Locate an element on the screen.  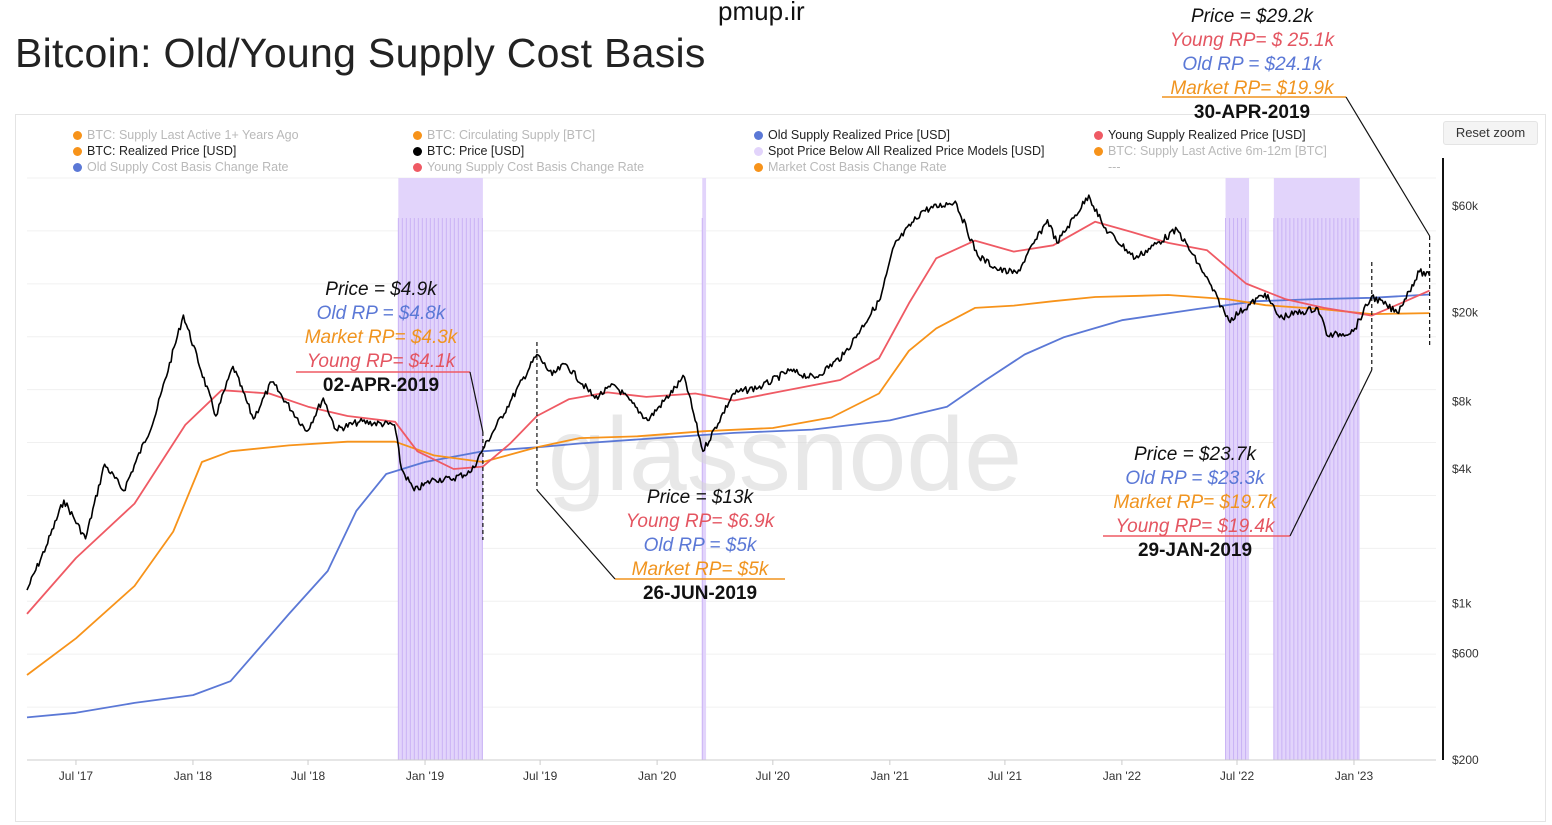
legend-item-supply-6m-12m: BTC: Supply Last Active 6m-12m [BTC] is located at coordinates (1210, 151).